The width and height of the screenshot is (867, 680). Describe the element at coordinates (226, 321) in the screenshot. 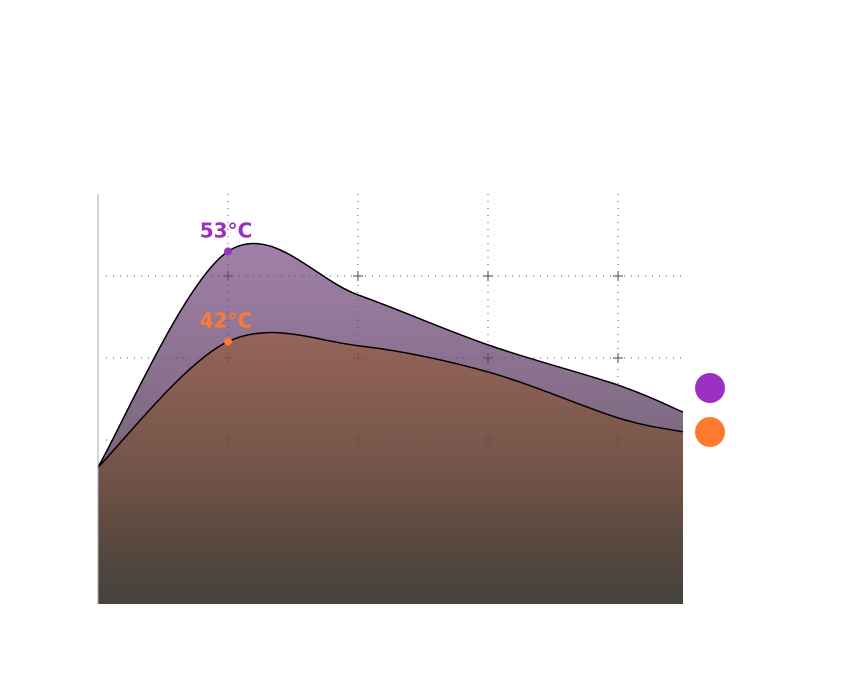

I see `value-label: 42°C` at that location.